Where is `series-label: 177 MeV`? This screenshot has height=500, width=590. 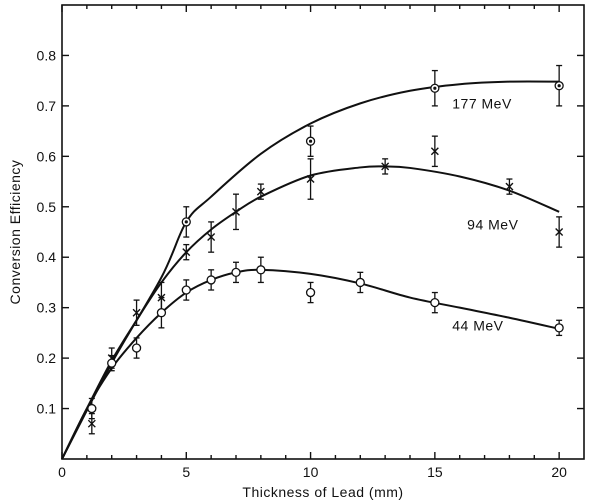
series-label: 177 MeV is located at coordinates (482, 103).